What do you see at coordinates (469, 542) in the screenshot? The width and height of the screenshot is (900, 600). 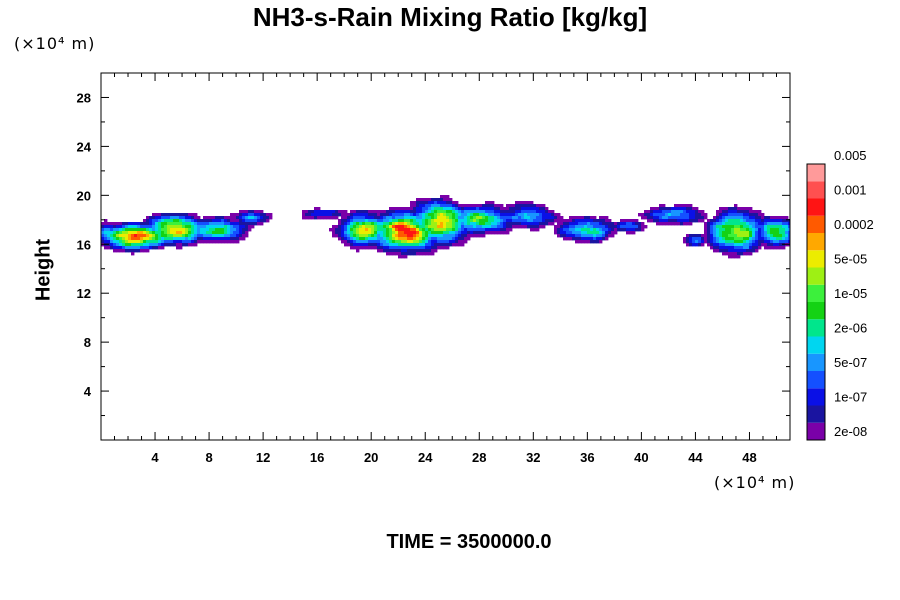 I see `time-label: TIME = 3500000.0` at bounding box center [469, 542].